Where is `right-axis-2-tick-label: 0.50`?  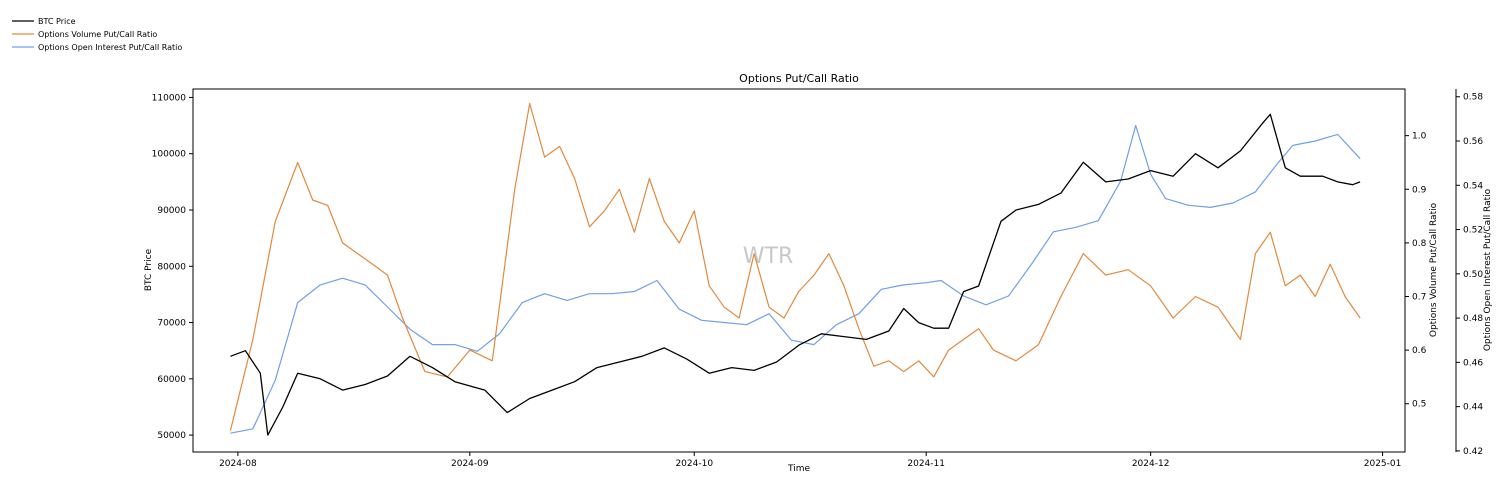
right-axis-2-tick-label: 0.50 is located at coordinates (1473, 275).